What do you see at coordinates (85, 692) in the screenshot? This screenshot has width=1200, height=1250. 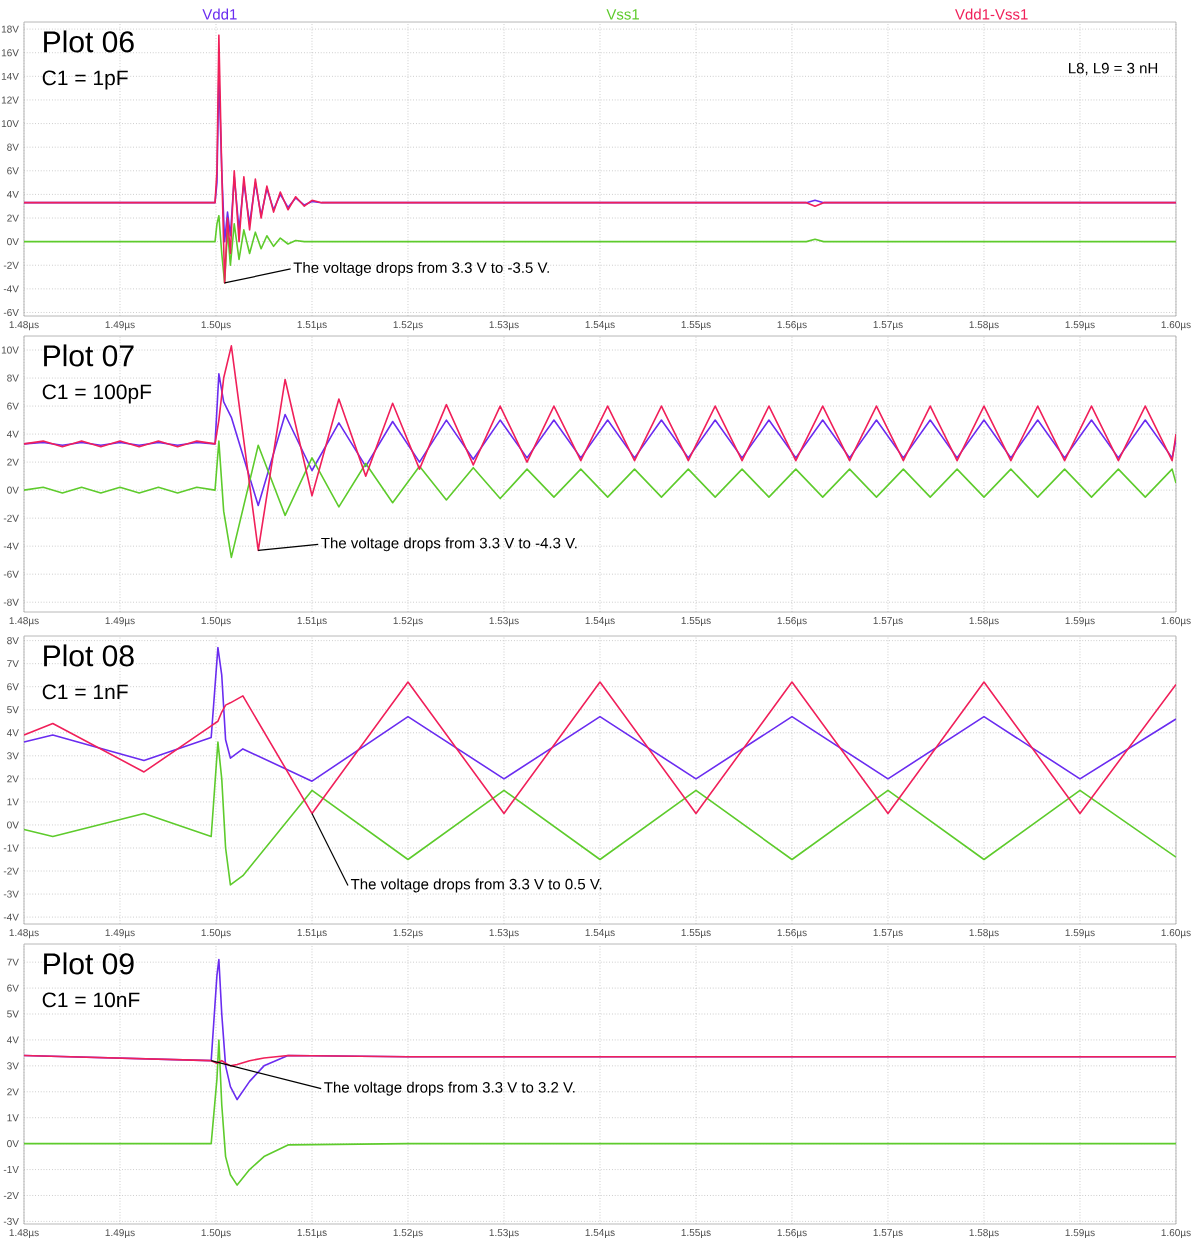 I see `text: C1 = 1nF` at bounding box center [85, 692].